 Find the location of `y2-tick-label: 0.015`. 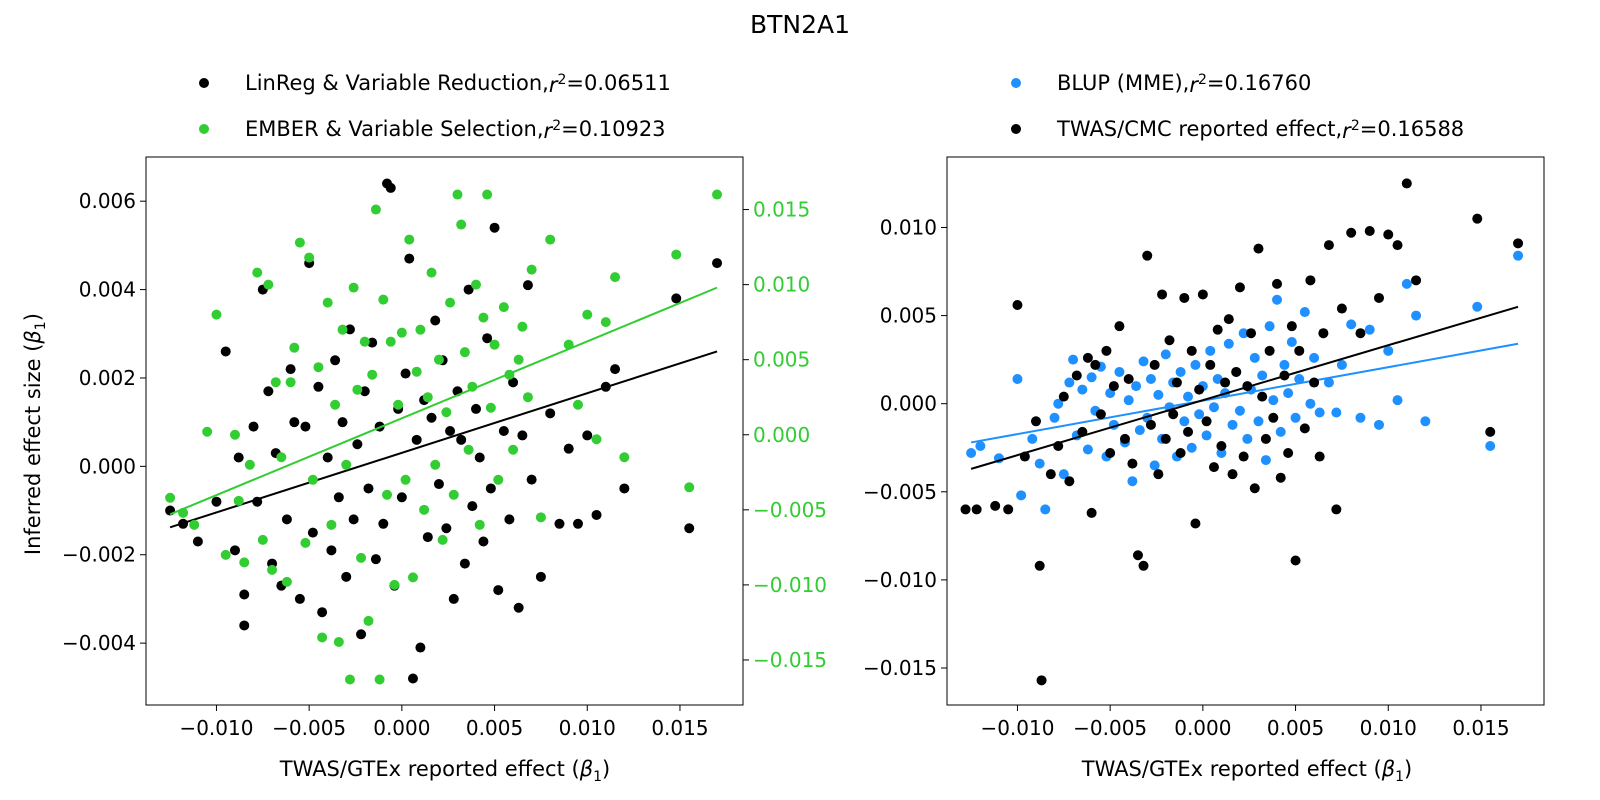

y2-tick-label: 0.015 is located at coordinates (781, 210).